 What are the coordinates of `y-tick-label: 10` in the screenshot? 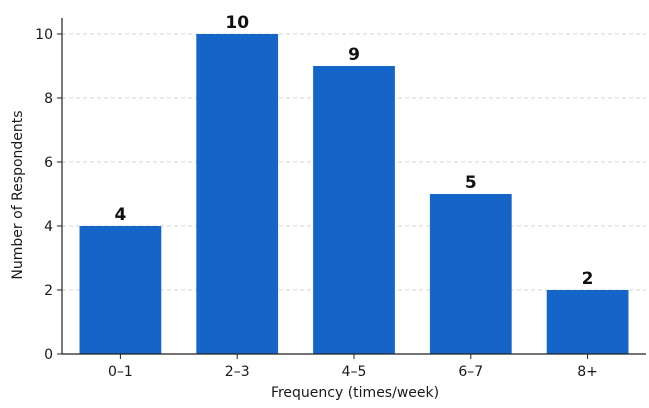 It's located at (44, 35).